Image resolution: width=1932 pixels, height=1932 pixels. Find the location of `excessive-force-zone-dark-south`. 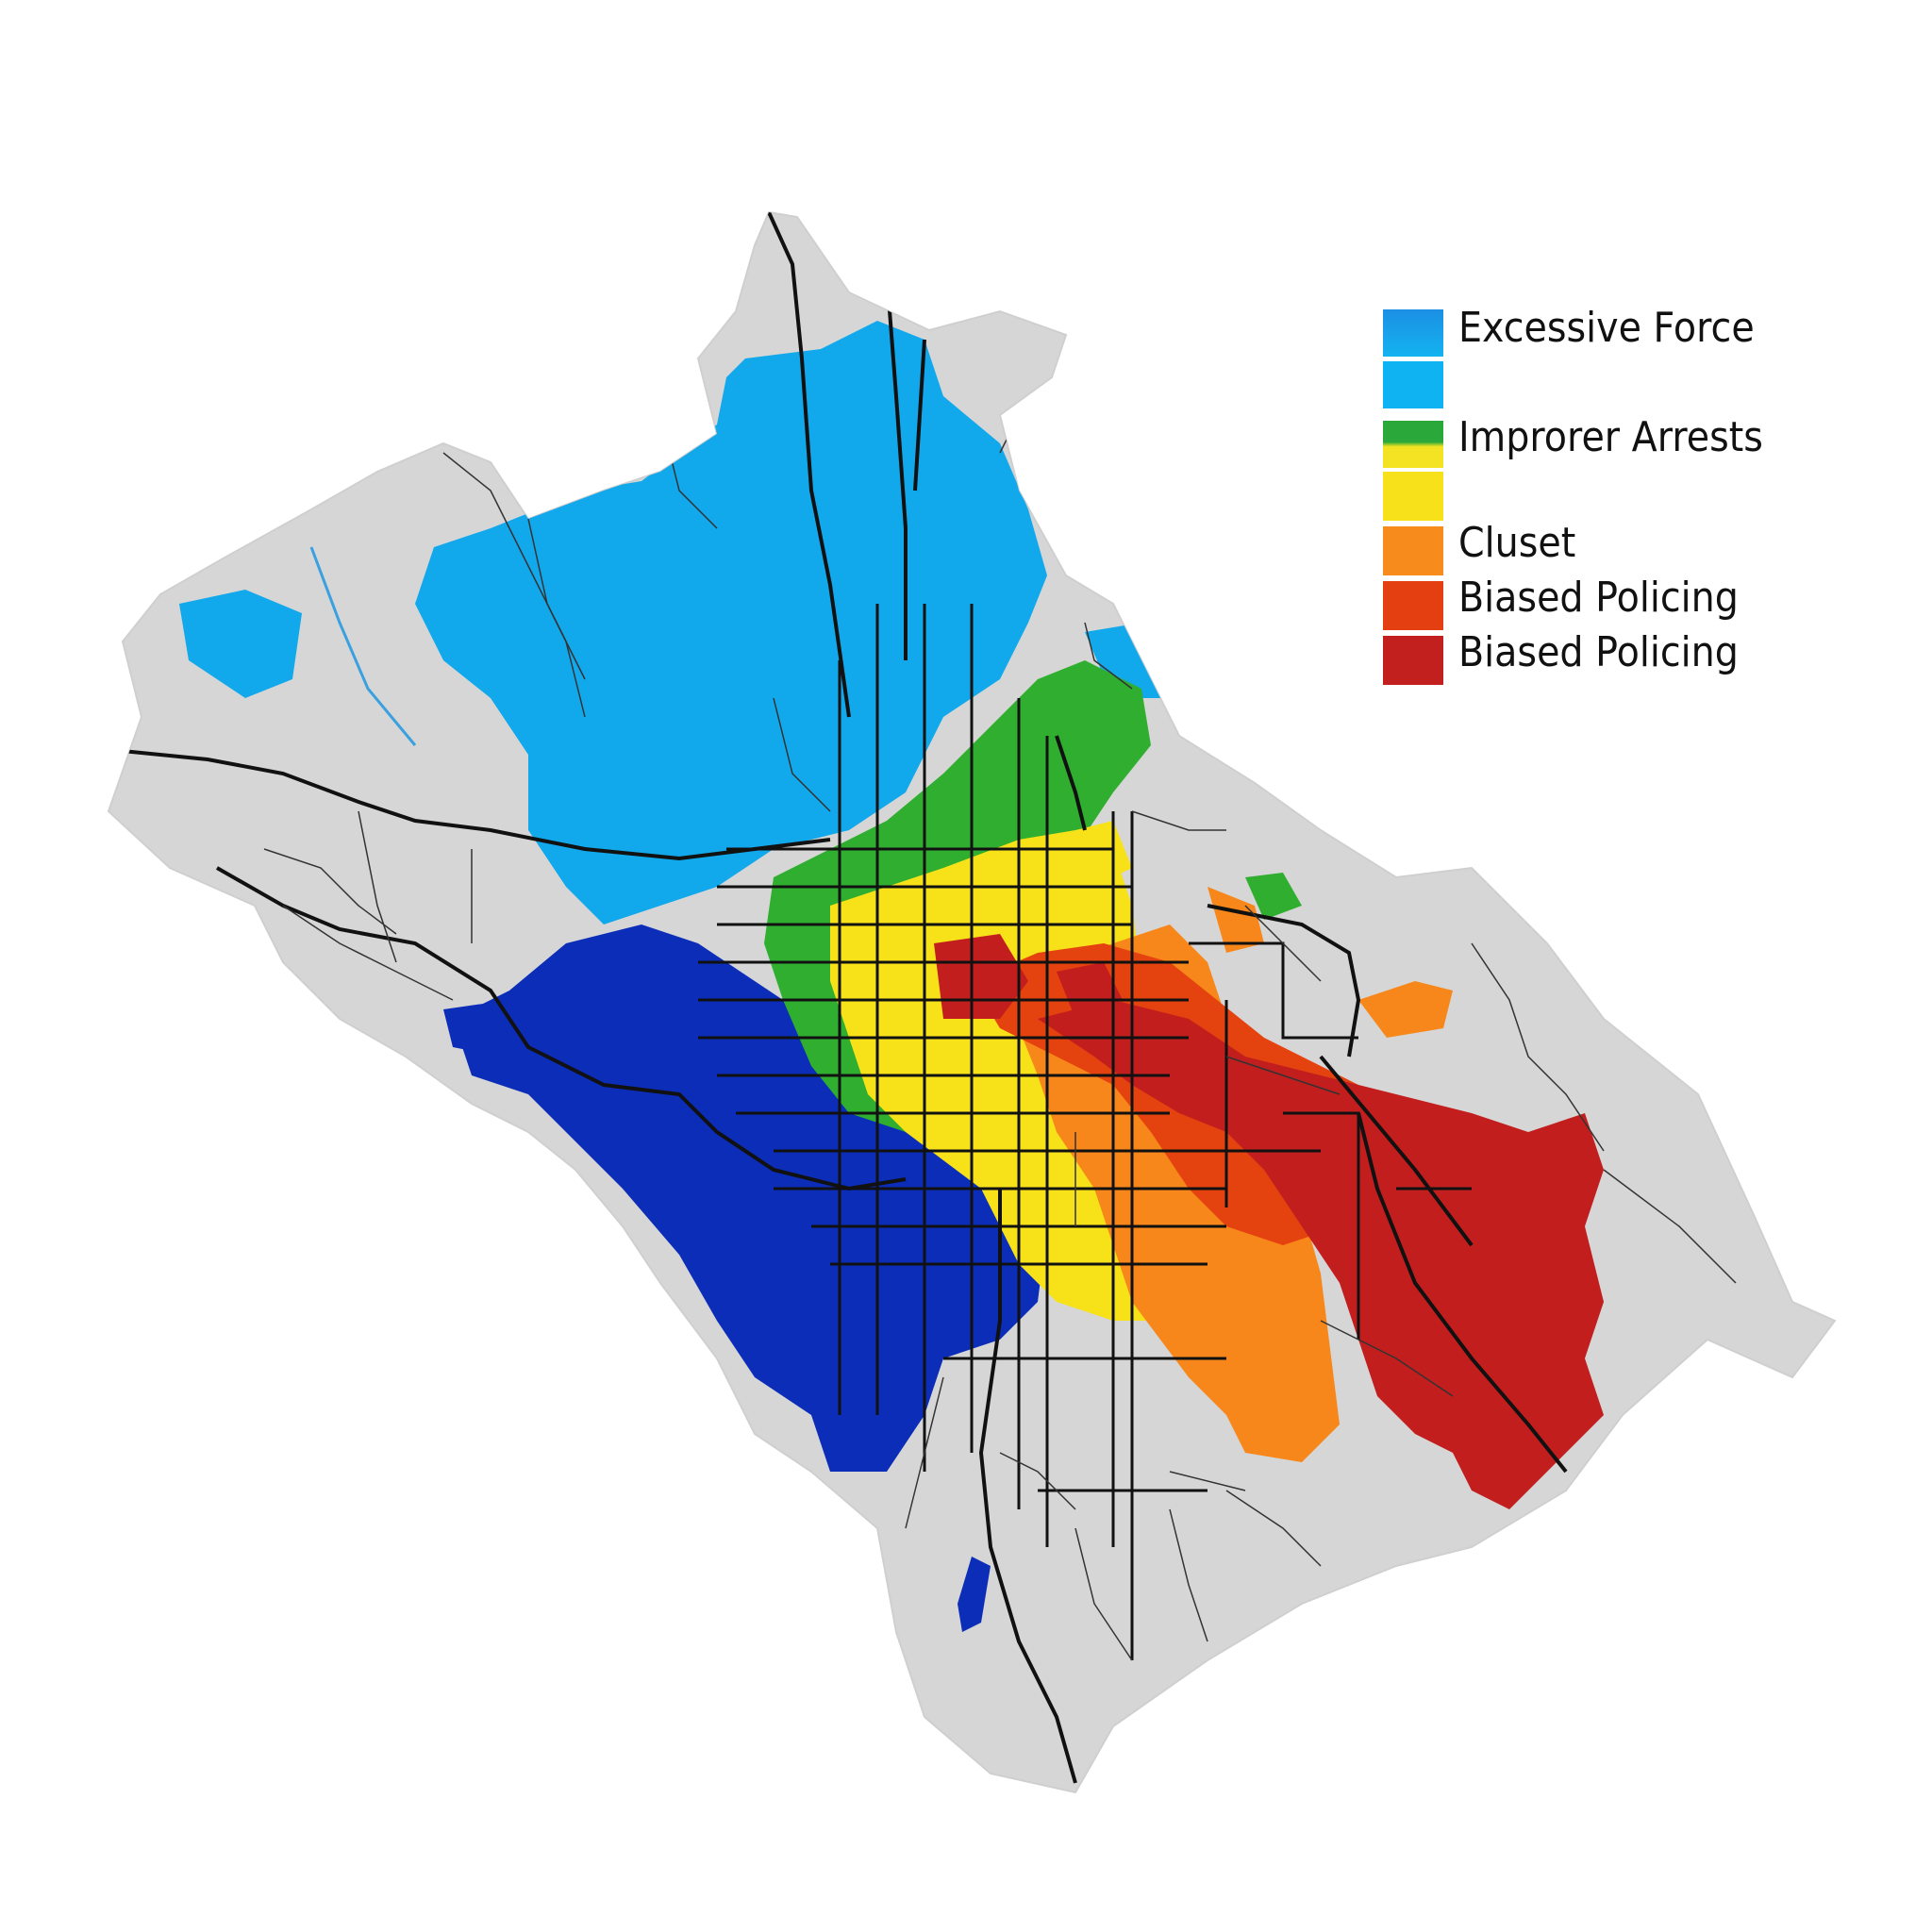

excessive-force-zone-dark-south is located at coordinates (974, 1594).